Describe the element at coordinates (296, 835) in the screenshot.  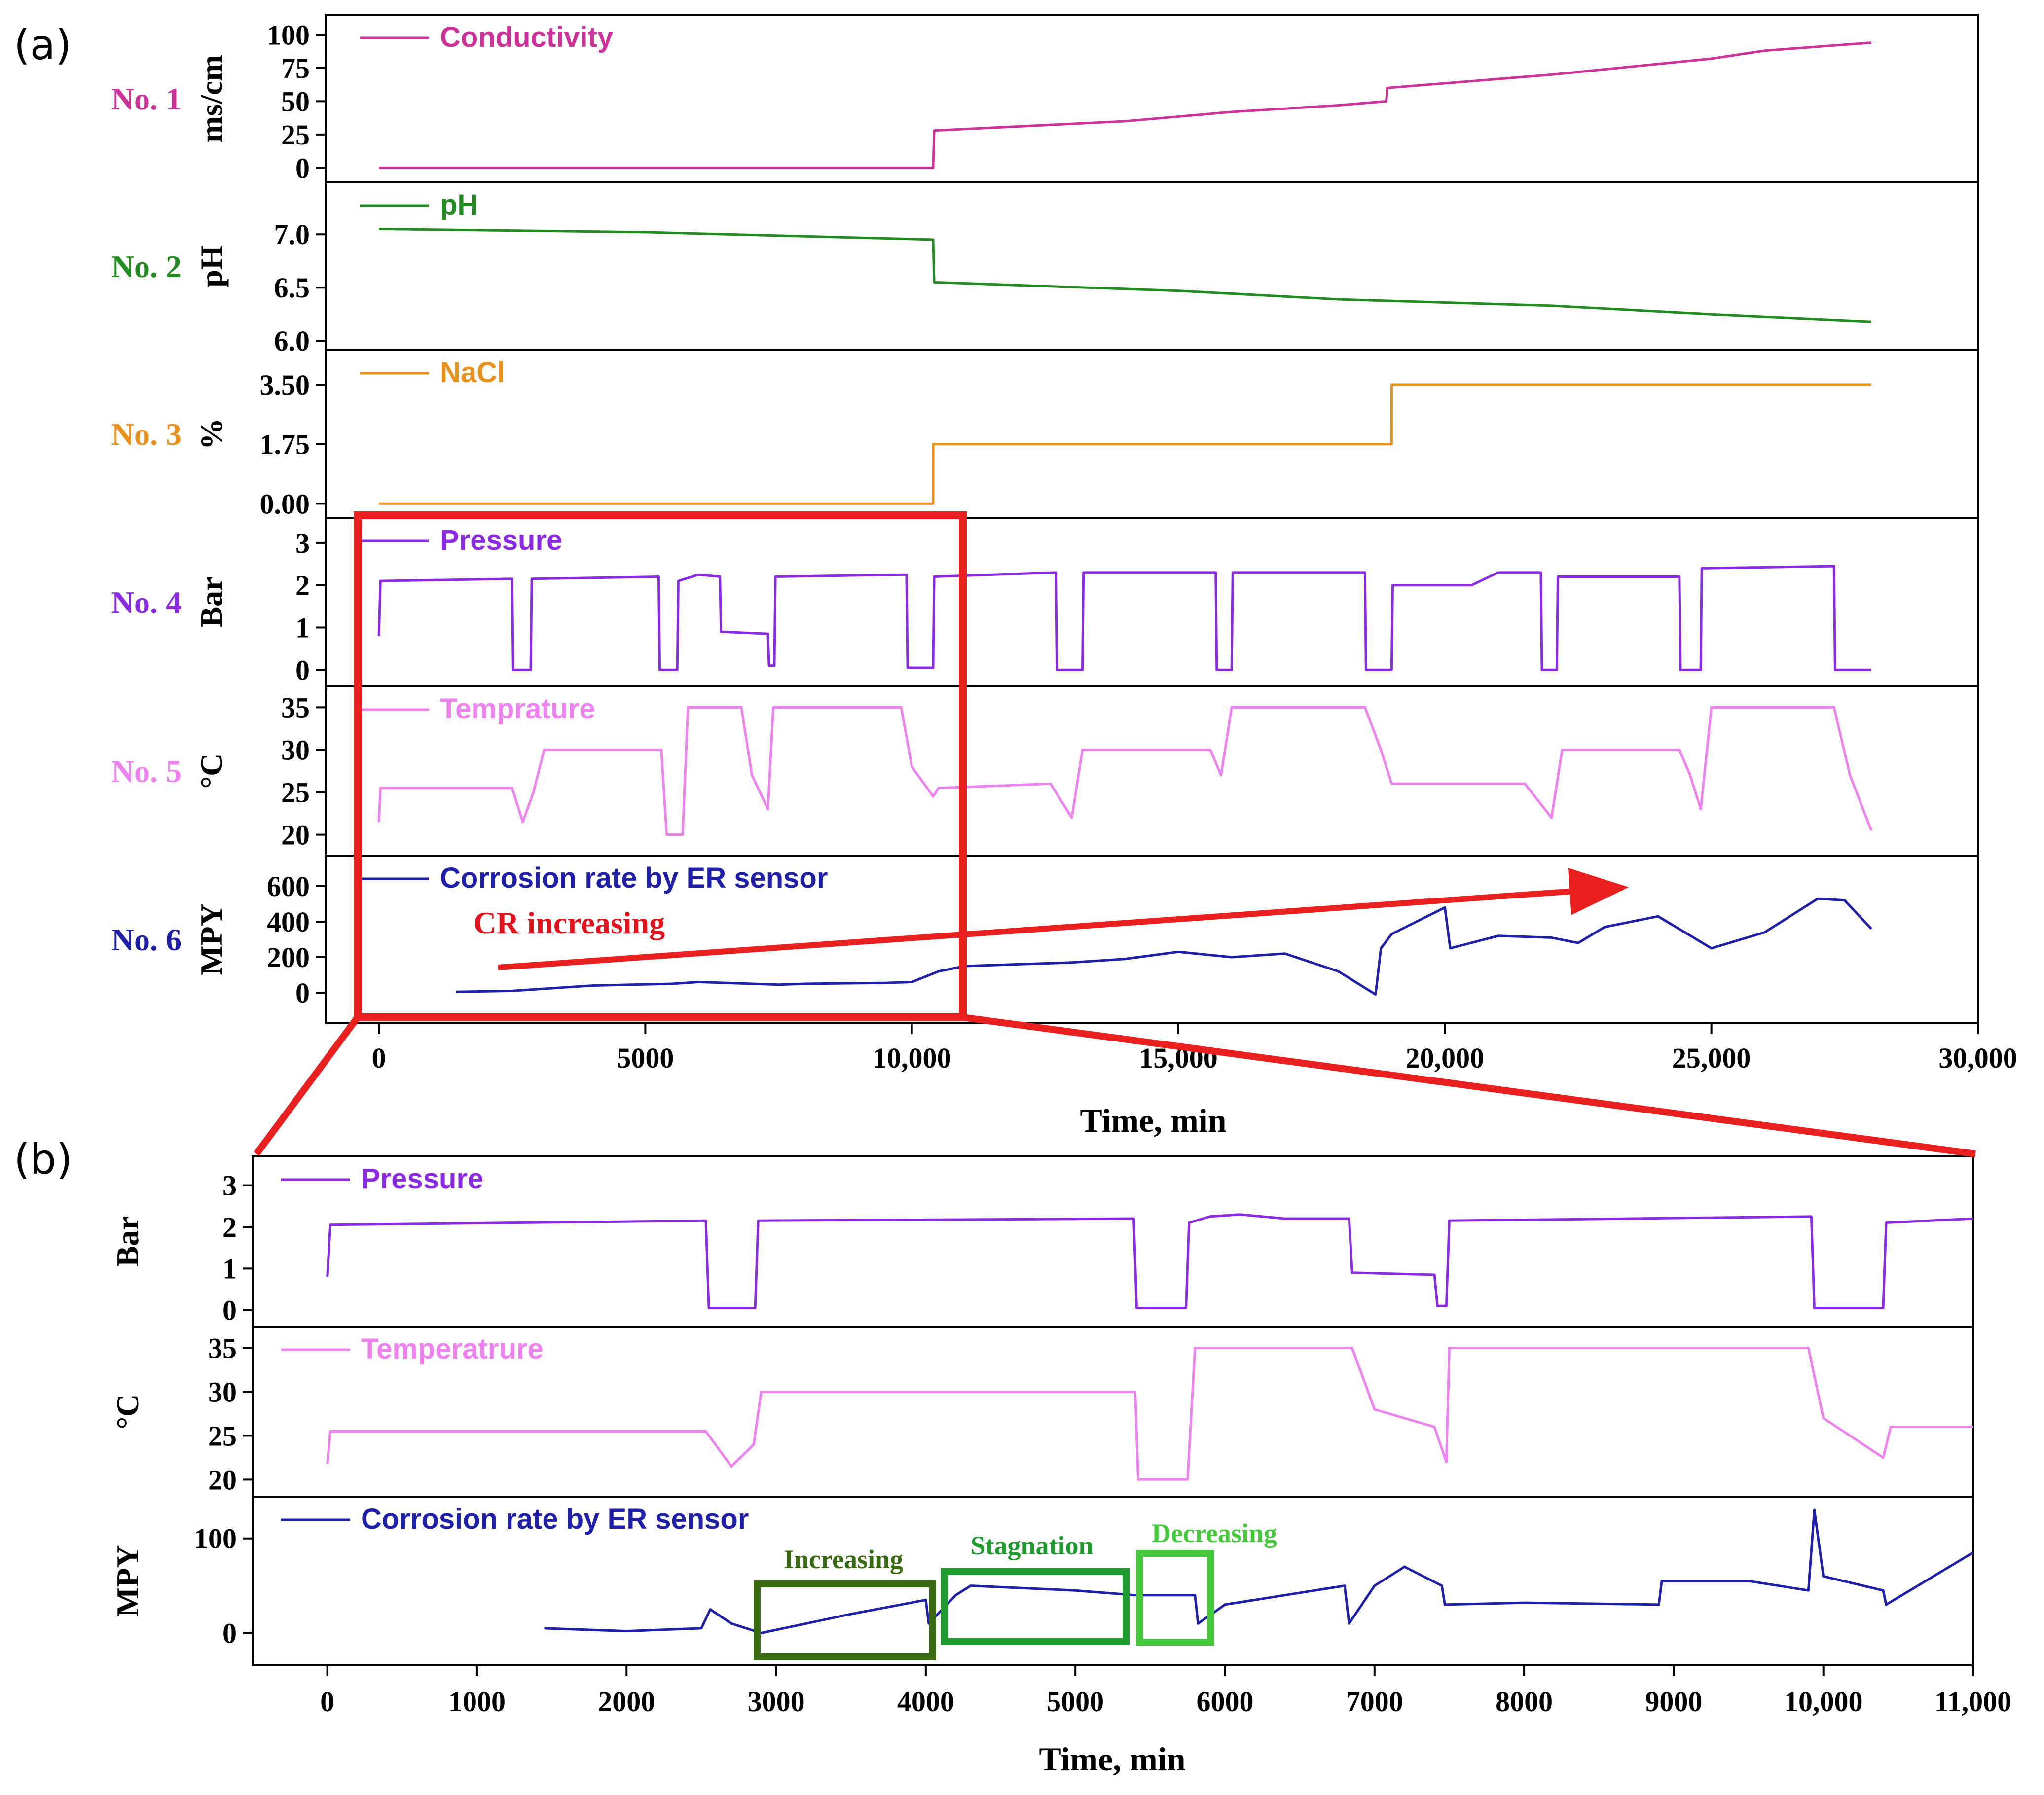
I see `panel-a-y-tick-label: 20` at that location.